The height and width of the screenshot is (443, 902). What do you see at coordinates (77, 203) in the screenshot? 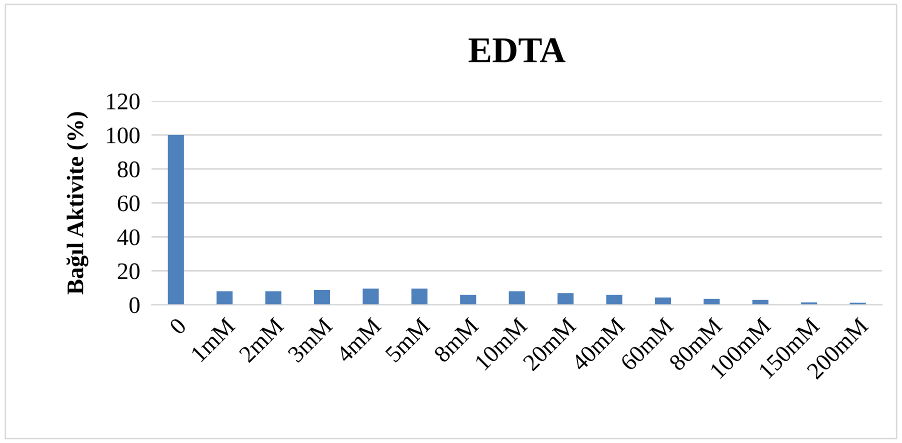
I see `y-axis-title: Bağıl Aktivite (%)` at bounding box center [77, 203].